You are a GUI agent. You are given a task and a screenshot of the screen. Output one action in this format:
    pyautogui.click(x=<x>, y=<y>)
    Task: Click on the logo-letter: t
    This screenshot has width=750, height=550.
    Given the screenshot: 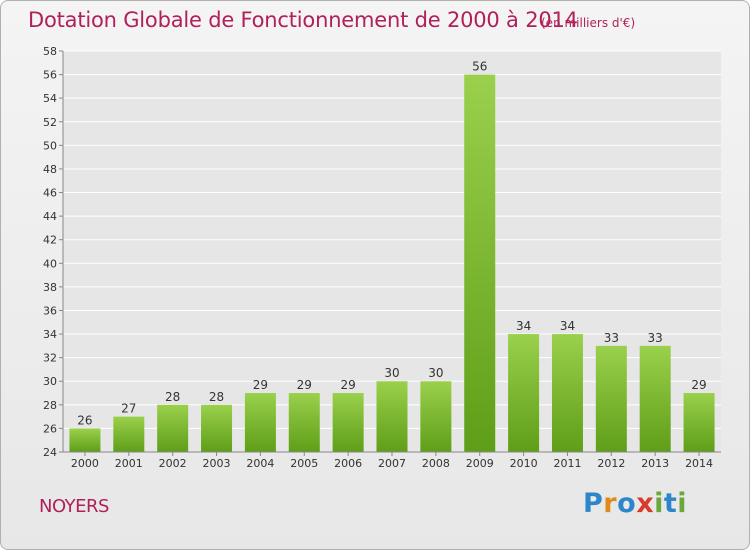 What is the action you would take?
    pyautogui.click(x=670, y=503)
    